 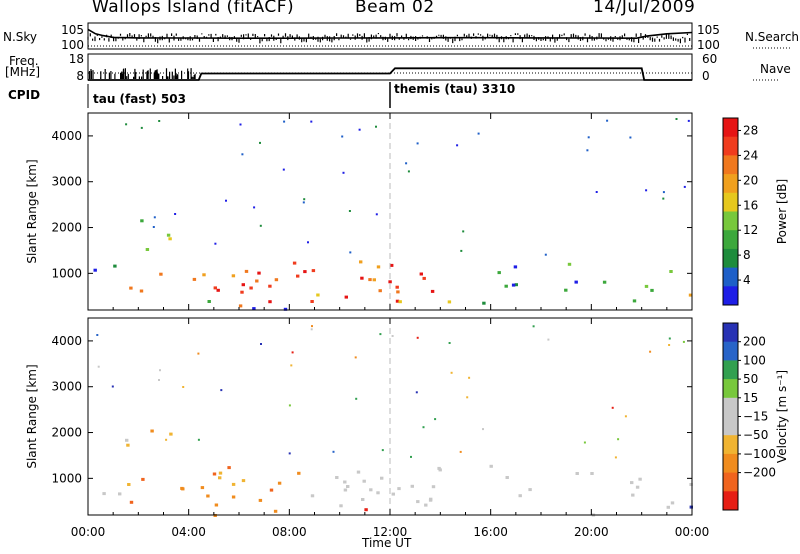 What do you see at coordinates (772, 37) in the screenshot?
I see `nsearch-label: N.Search` at bounding box center [772, 37].